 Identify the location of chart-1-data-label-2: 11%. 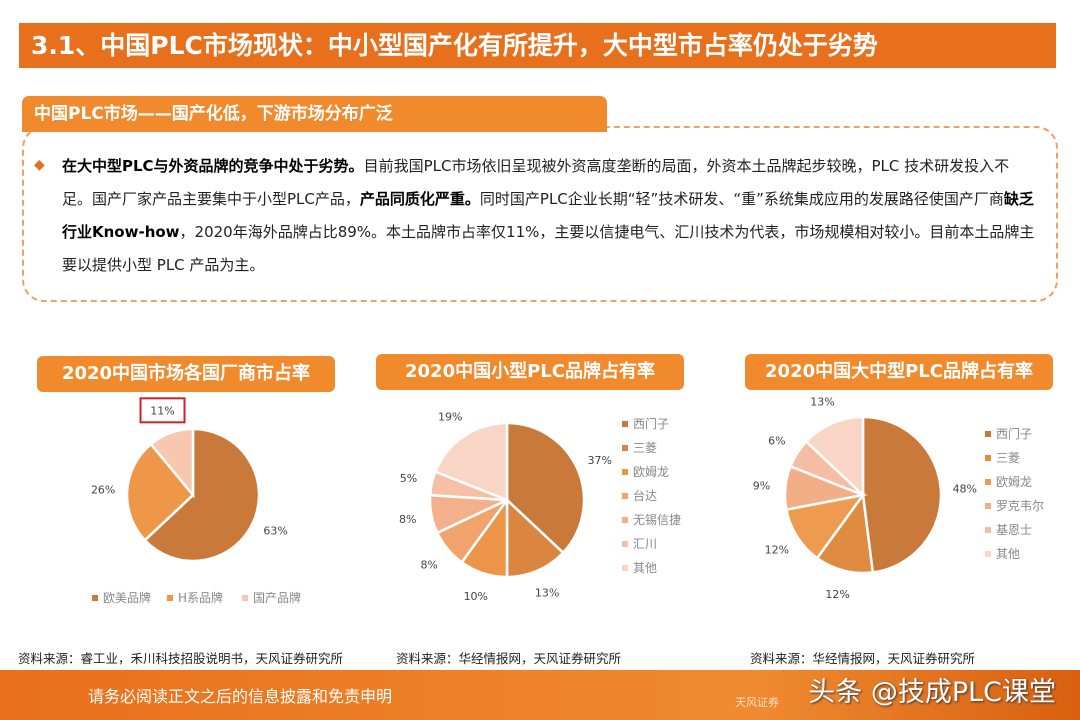
(162, 410).